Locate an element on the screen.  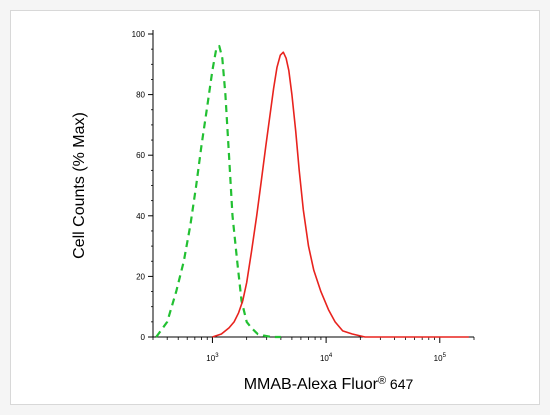
y-tick-label: 80 is located at coordinates (140, 95).